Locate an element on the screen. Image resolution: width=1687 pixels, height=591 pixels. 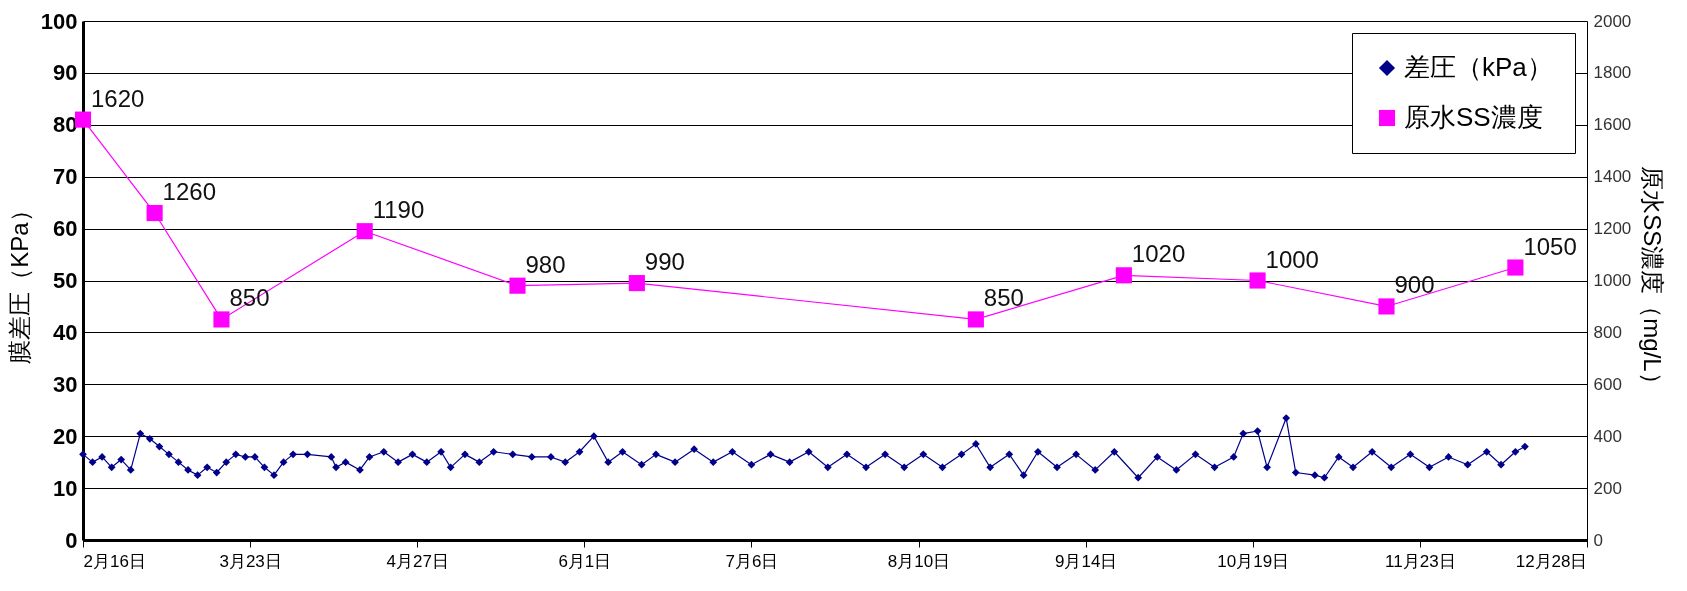
legend-label: 差圧（kPa） is located at coordinates (1478, 67).